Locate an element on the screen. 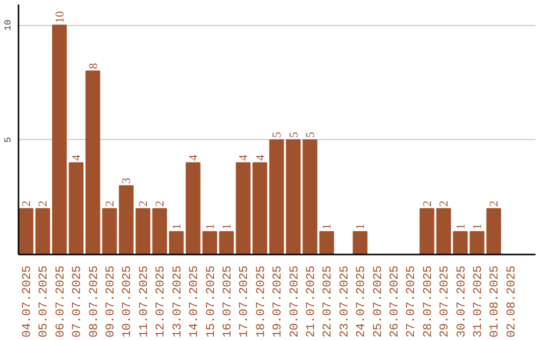 The height and width of the screenshot is (340, 540). x-tick-label: 21.07.2025 is located at coordinates (311, 301).